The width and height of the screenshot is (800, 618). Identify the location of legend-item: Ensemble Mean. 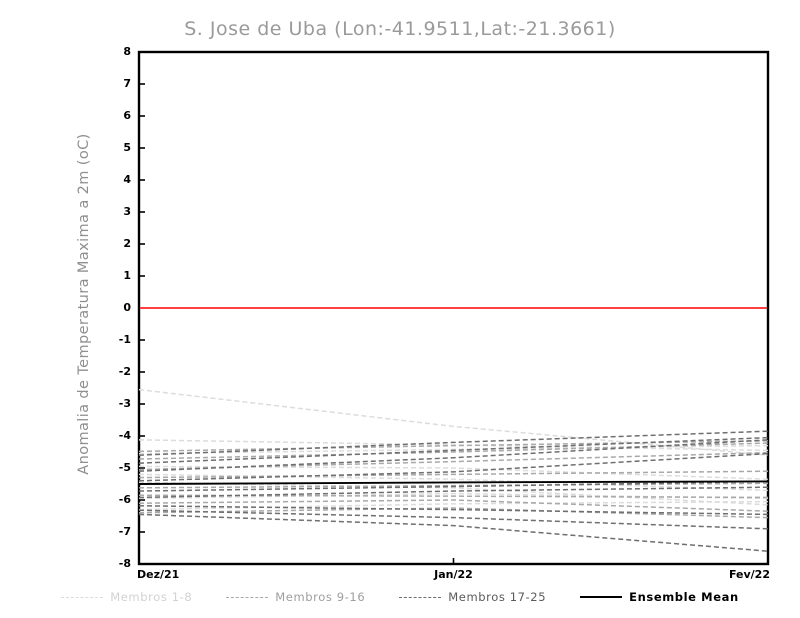
(659, 597).